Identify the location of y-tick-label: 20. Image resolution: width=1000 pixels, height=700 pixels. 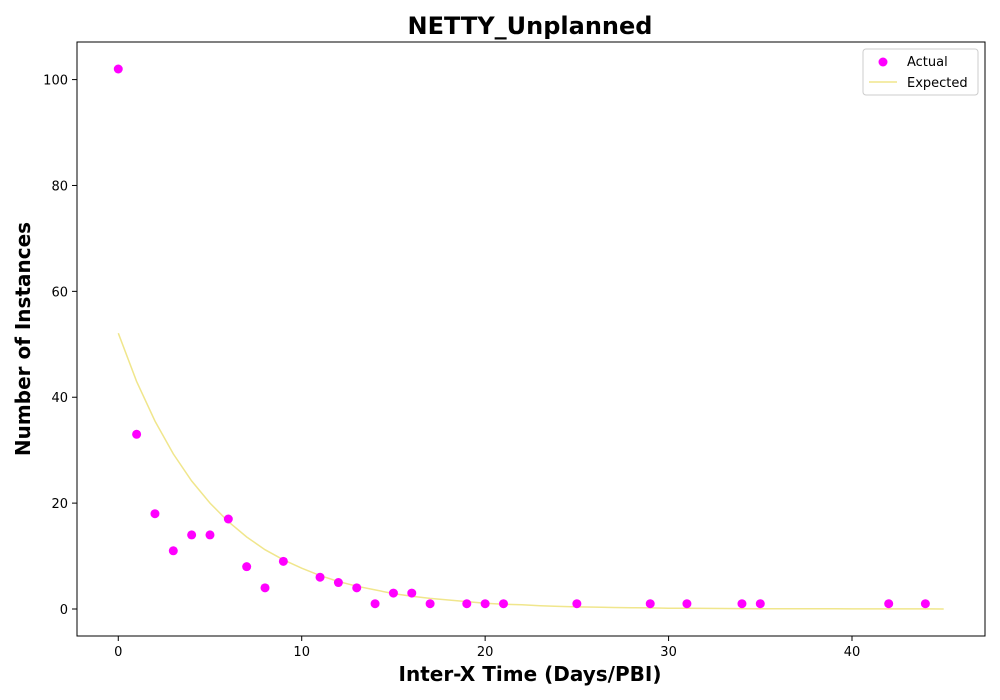
(59, 504).